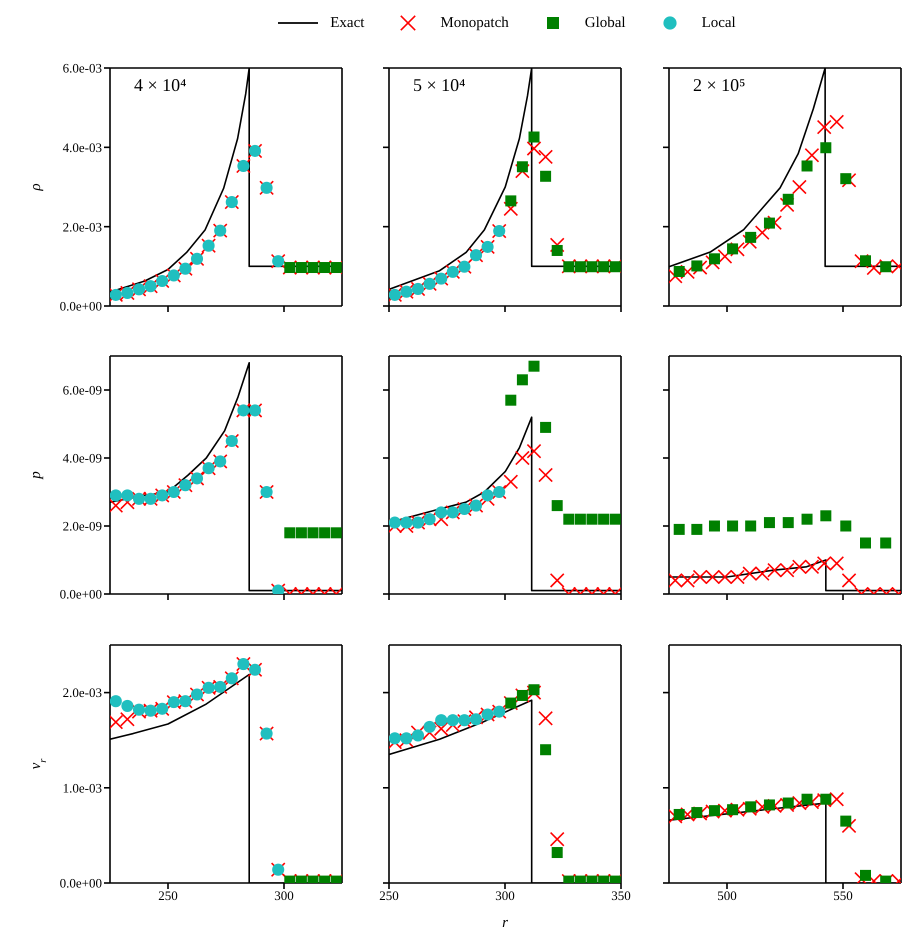 Image resolution: width=917 pixels, height=948 pixels. I want to click on y-tick-label: 6.0e-09, so click(82, 390).